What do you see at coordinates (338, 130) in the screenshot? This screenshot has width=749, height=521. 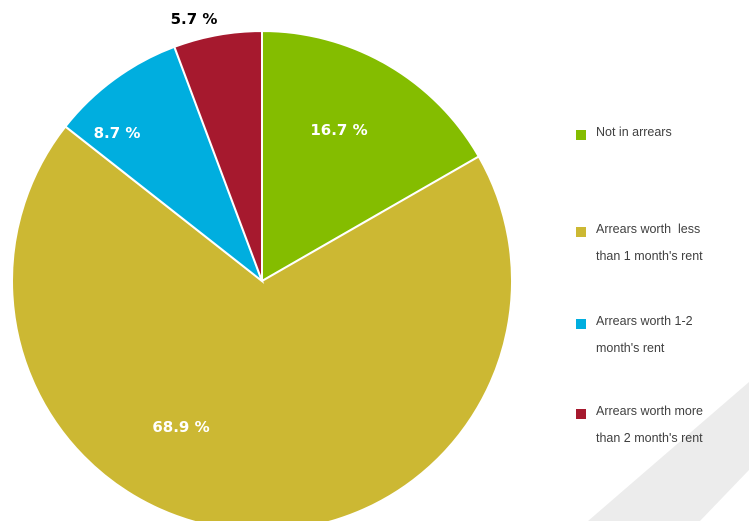 I see `data-label: 16.7 %` at bounding box center [338, 130].